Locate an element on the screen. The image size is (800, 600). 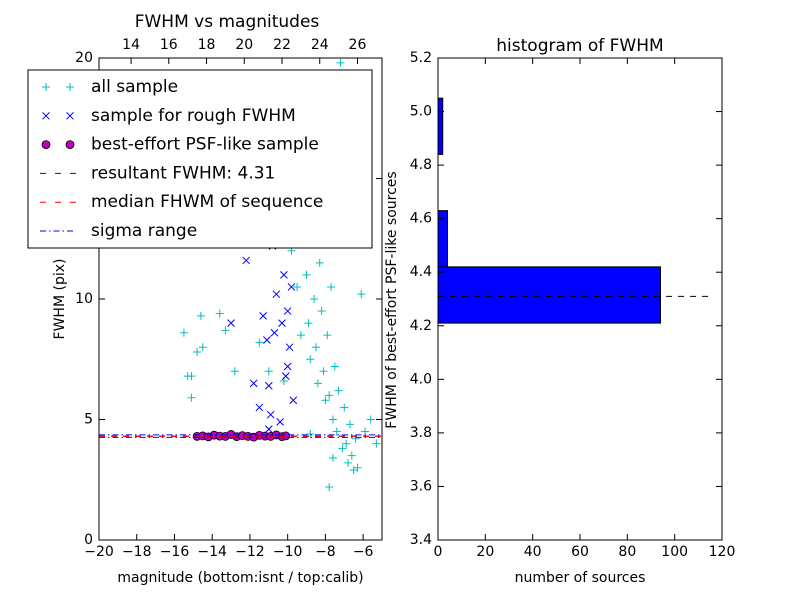
legend-label: sample for rough FWHM is located at coordinates (193, 116).